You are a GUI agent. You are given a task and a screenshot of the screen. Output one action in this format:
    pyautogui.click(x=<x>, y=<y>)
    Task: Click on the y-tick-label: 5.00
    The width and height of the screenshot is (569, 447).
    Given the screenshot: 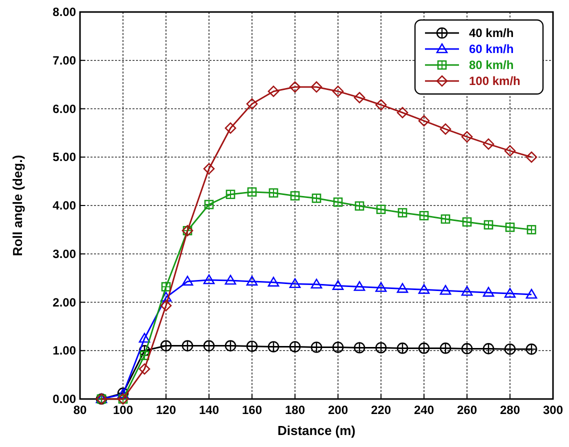 What is the action you would take?
    pyautogui.click(x=64, y=157)
    